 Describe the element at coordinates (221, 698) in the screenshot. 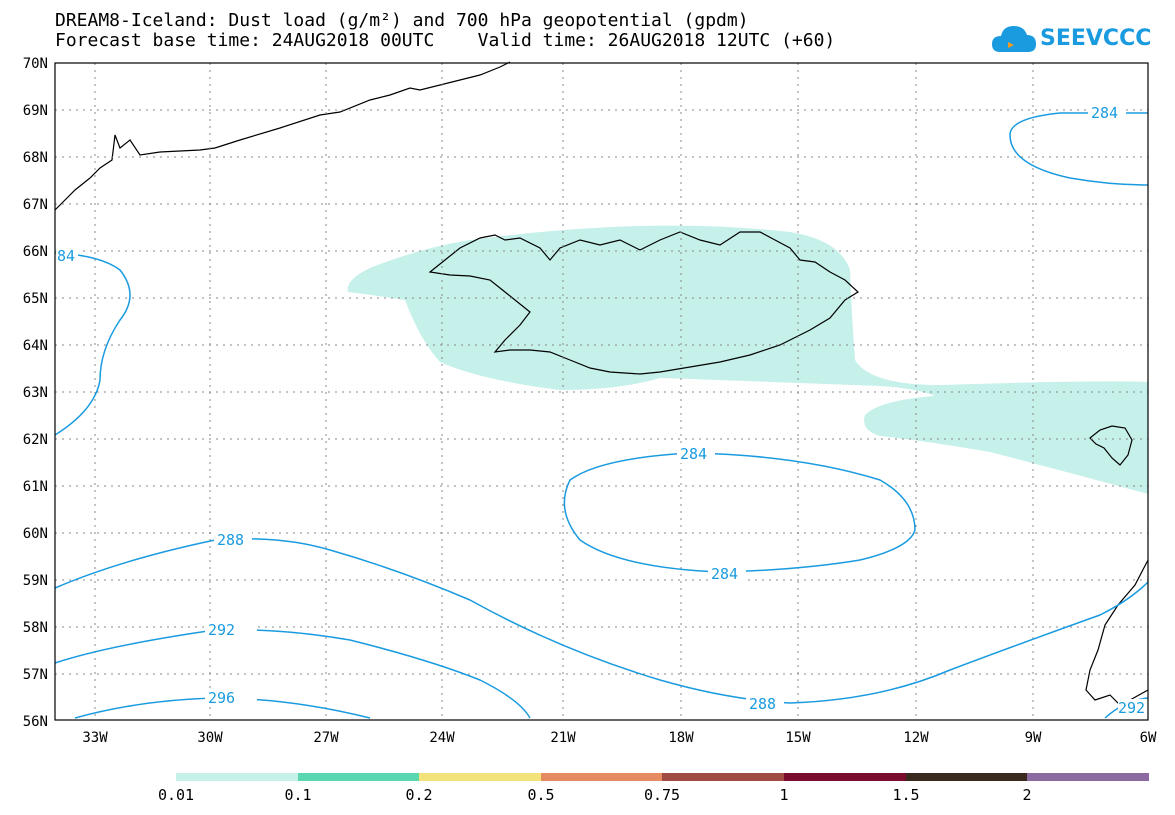

I see `contour-label: 296` at that location.